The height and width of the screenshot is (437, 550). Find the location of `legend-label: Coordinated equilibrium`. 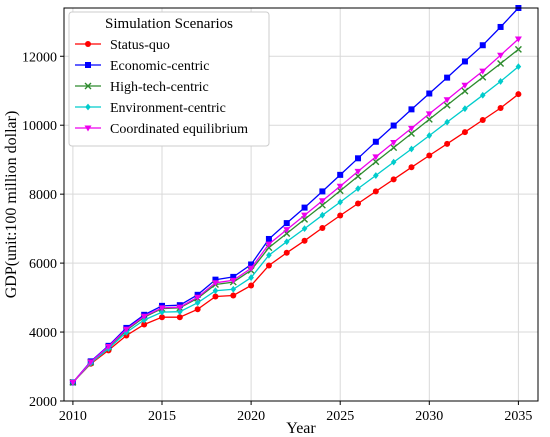

legend-label: Coordinated equilibrium is located at coordinates (179, 129).